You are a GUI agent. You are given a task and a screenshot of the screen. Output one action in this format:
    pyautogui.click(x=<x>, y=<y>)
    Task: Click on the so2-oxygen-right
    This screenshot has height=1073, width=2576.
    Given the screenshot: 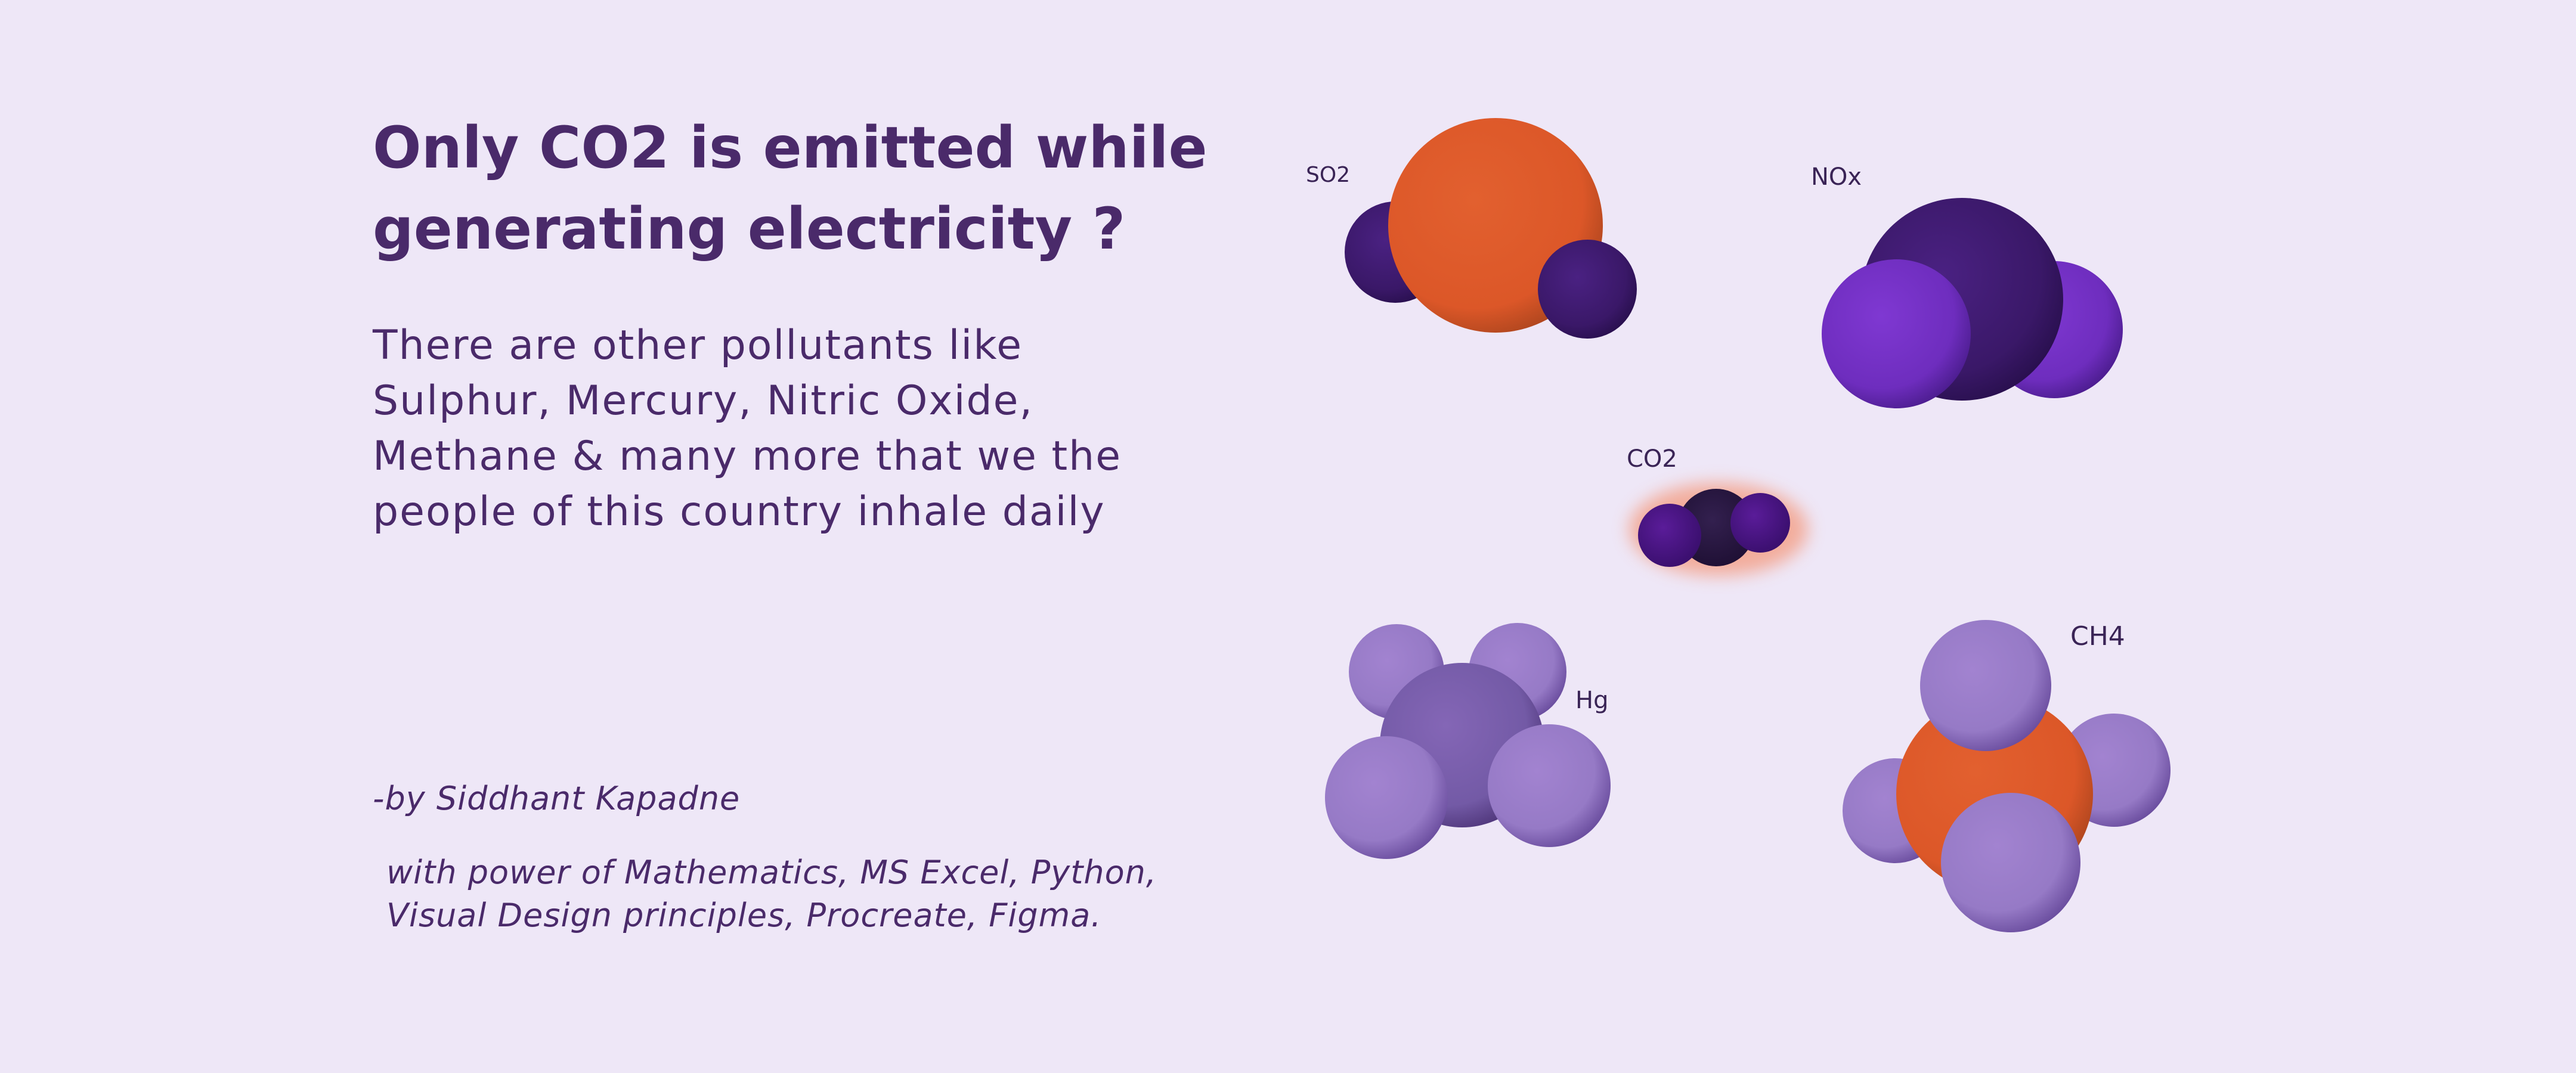 What is the action you would take?
    pyautogui.click(x=1588, y=289)
    